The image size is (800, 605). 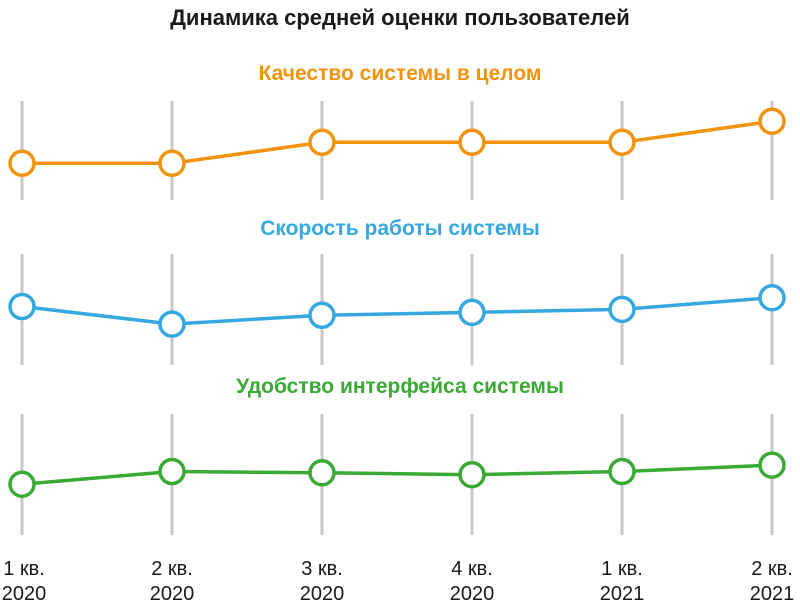 What do you see at coordinates (400, 228) in the screenshot?
I see `series-title: Скорость работы системы` at bounding box center [400, 228].